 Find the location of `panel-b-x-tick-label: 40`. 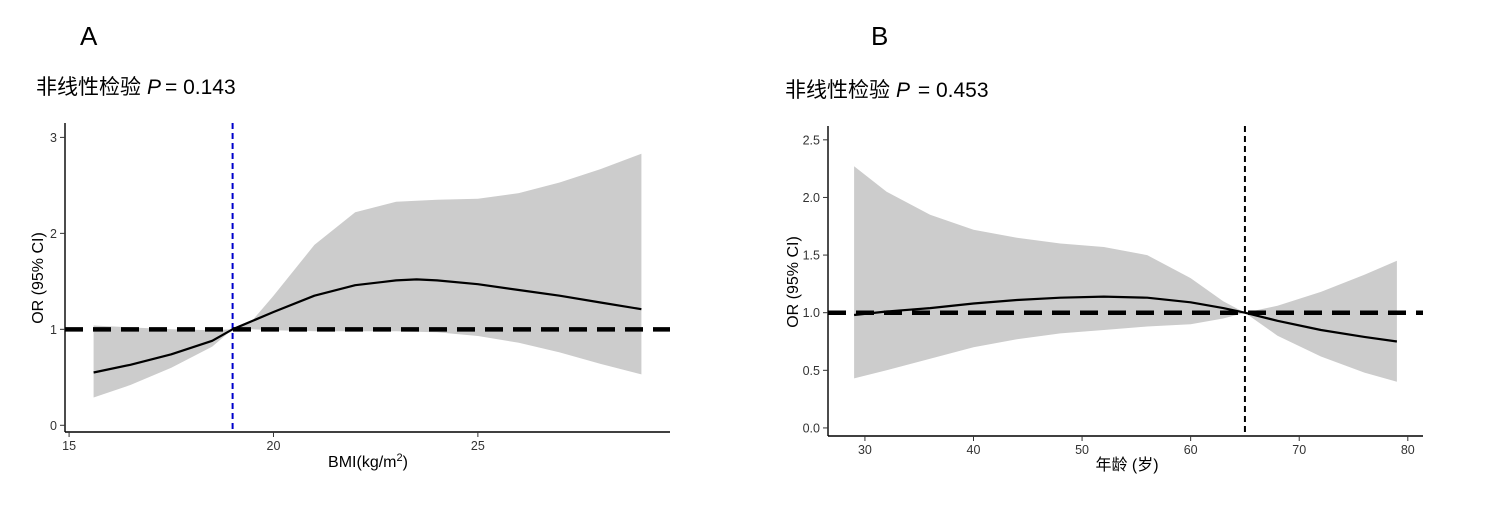

panel-b-x-tick-label: 40 is located at coordinates (974, 450).